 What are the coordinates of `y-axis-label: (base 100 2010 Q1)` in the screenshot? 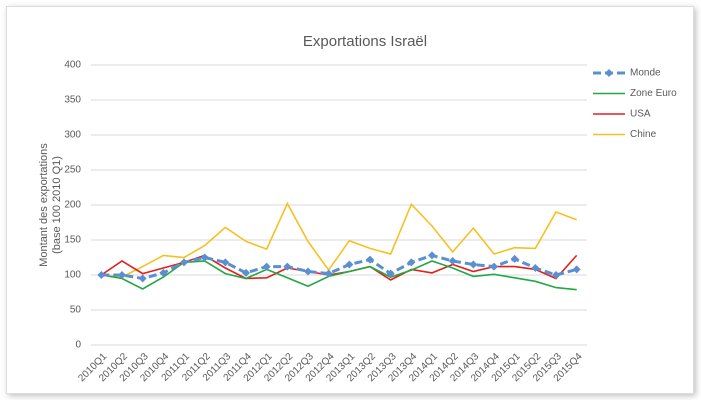 It's located at (57, 205).